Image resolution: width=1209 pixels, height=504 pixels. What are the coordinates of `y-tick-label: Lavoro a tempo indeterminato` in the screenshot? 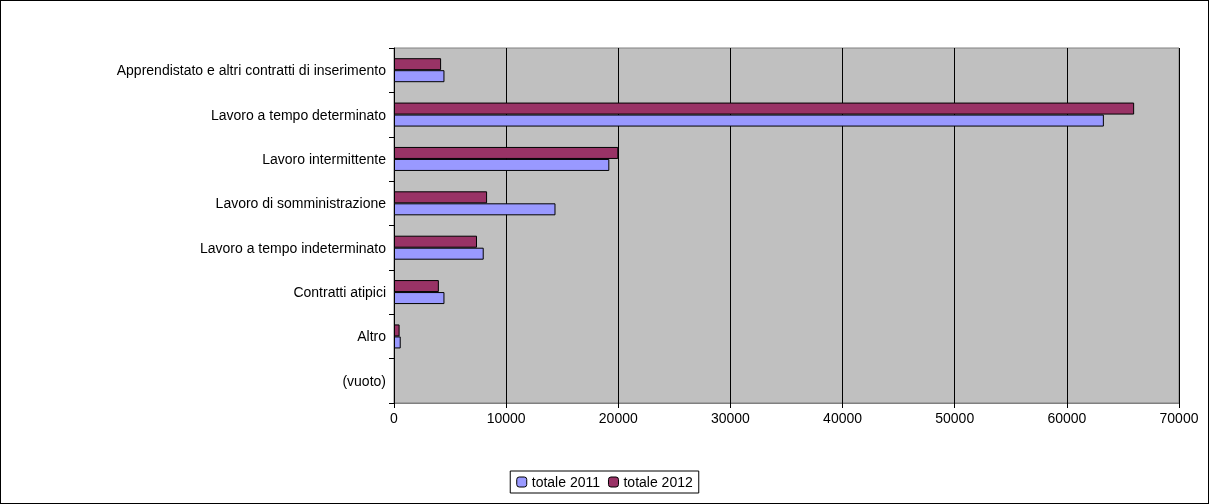 It's located at (293, 247).